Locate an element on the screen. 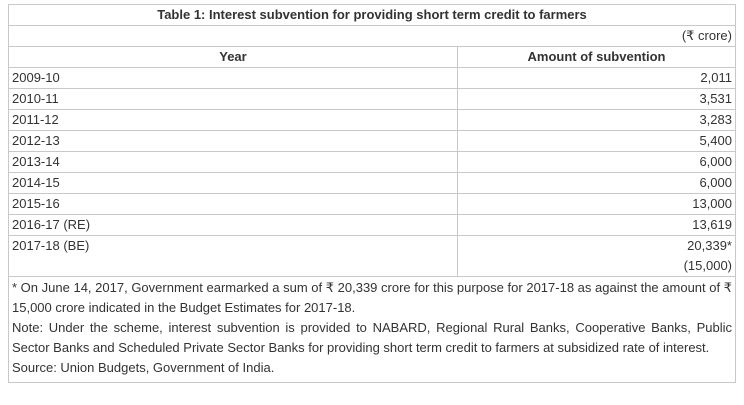 This screenshot has width=744, height=405. table-row: 2010-11 3,531 is located at coordinates (372, 99).